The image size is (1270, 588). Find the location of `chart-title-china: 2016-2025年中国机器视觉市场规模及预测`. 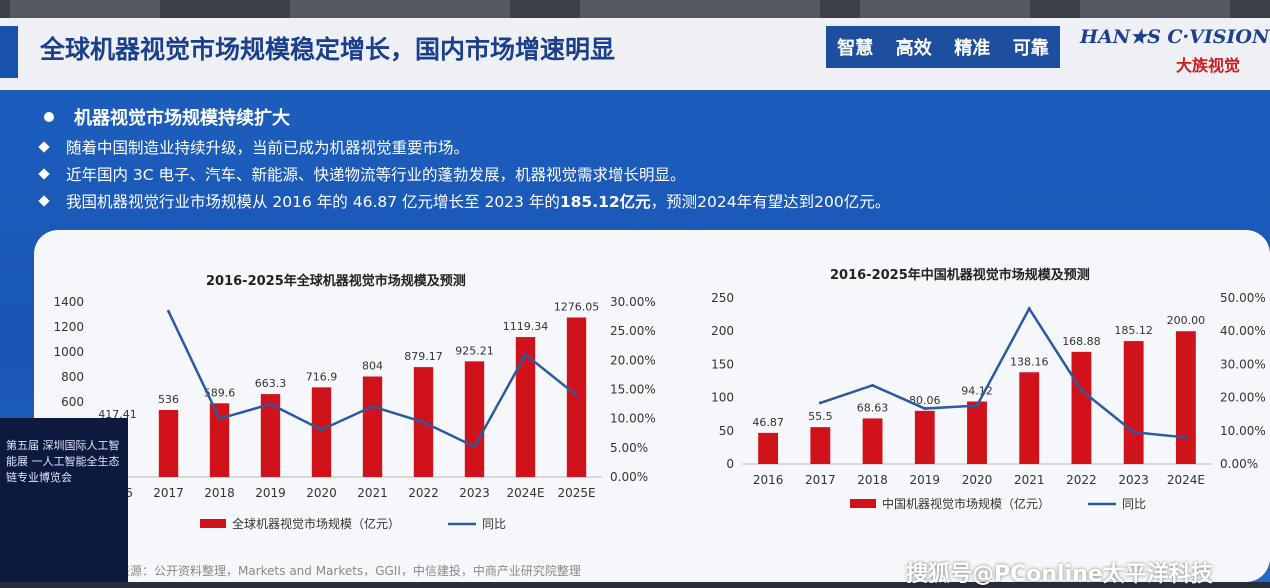

chart-title-china: 2016-2025年中国机器视觉市场规模及预测 is located at coordinates (960, 275).